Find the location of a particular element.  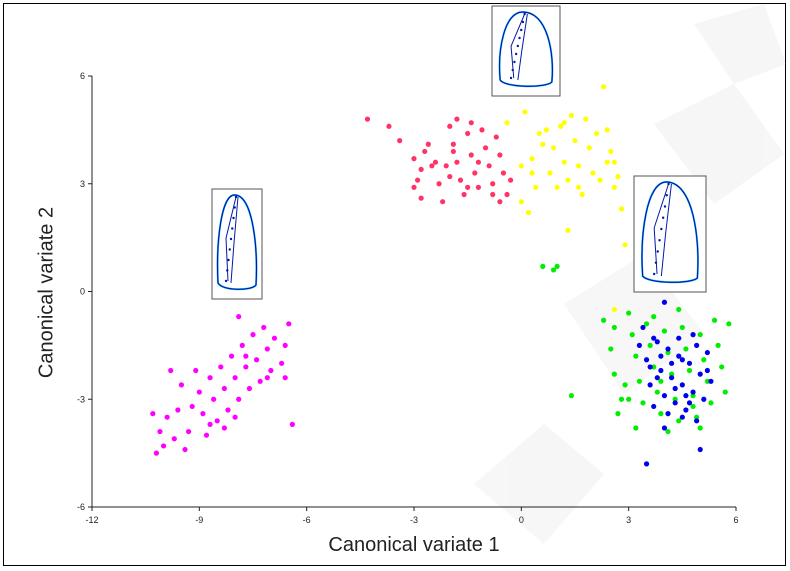

x-tick-label: 0 is located at coordinates (521, 520).